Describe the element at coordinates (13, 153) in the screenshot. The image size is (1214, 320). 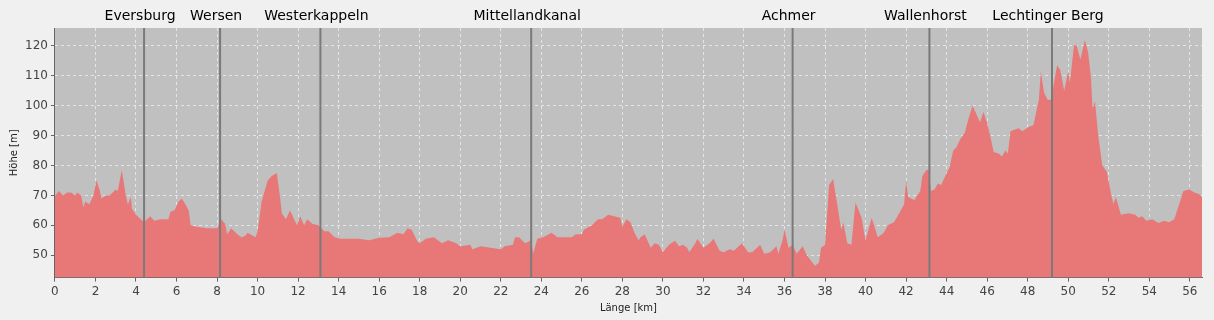
I see `y-axis-title: Höhe [m]` at that location.